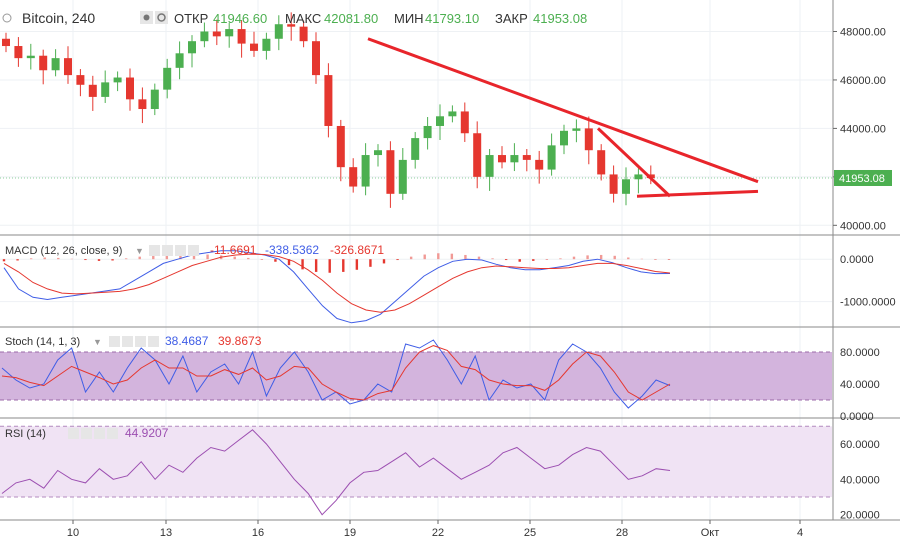  I want to click on rsi-settings-icon, so click(86, 433).